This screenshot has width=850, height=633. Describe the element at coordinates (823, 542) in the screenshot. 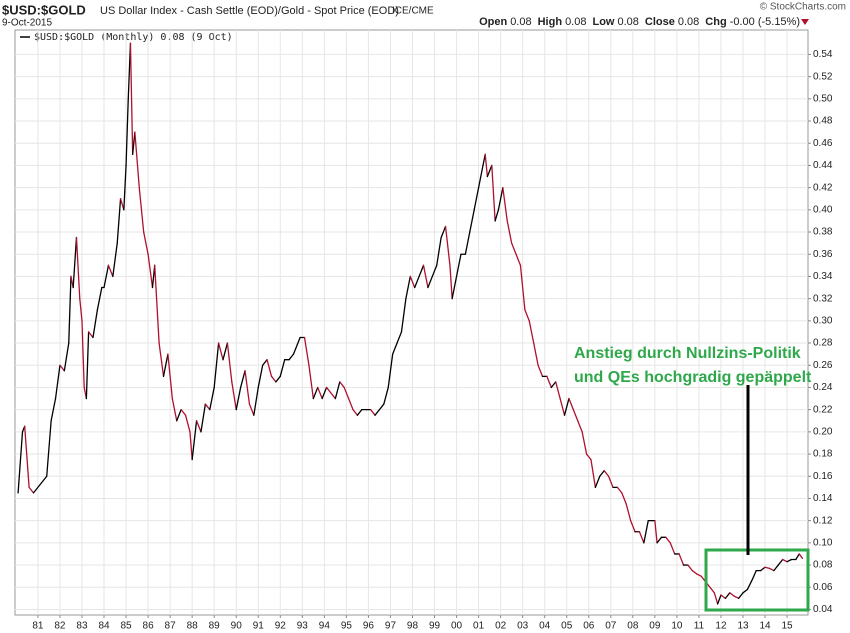

I see `y-tick-label: 0.10` at that location.